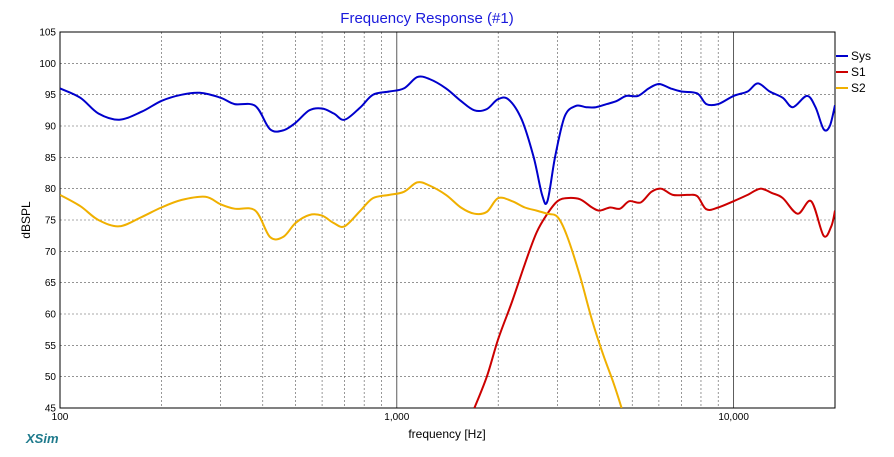  Describe the element at coordinates (51, 283) in the screenshot. I see `y-tick-label: 65` at that location.